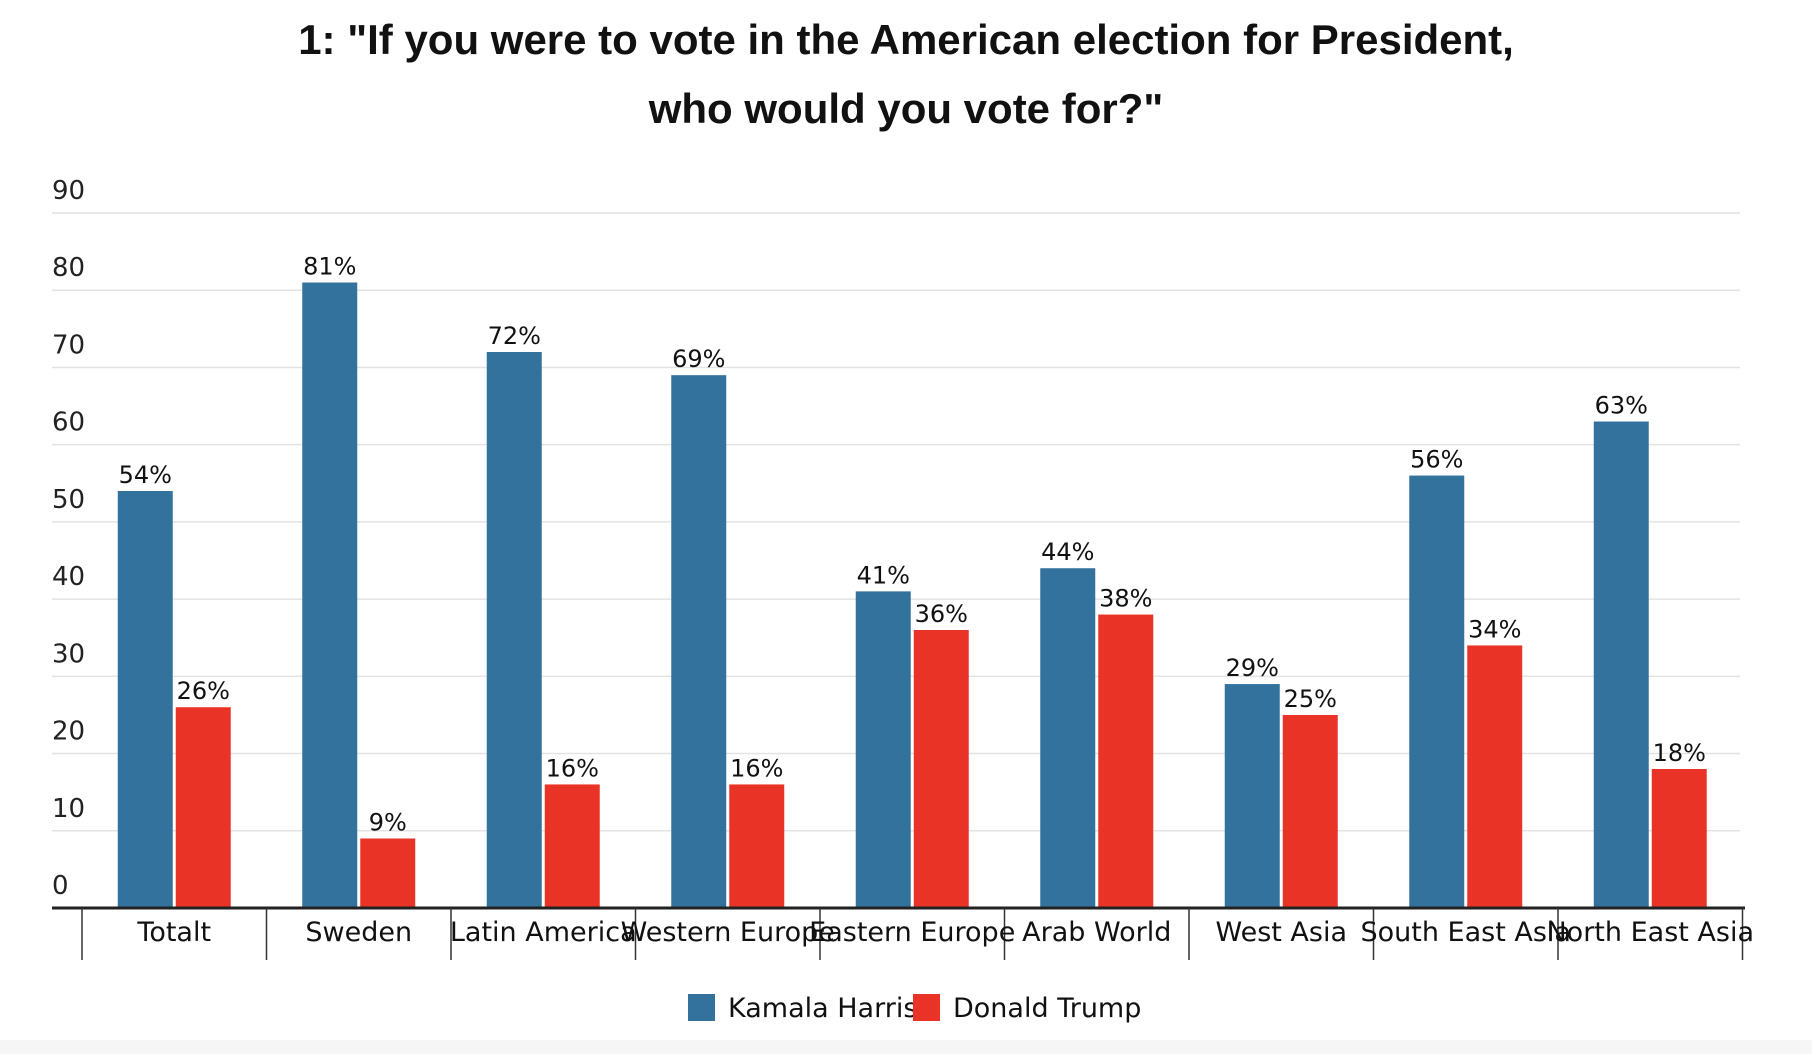 The width and height of the screenshot is (1812, 1054). I want to click on y-tick-label: 80, so click(68, 268).